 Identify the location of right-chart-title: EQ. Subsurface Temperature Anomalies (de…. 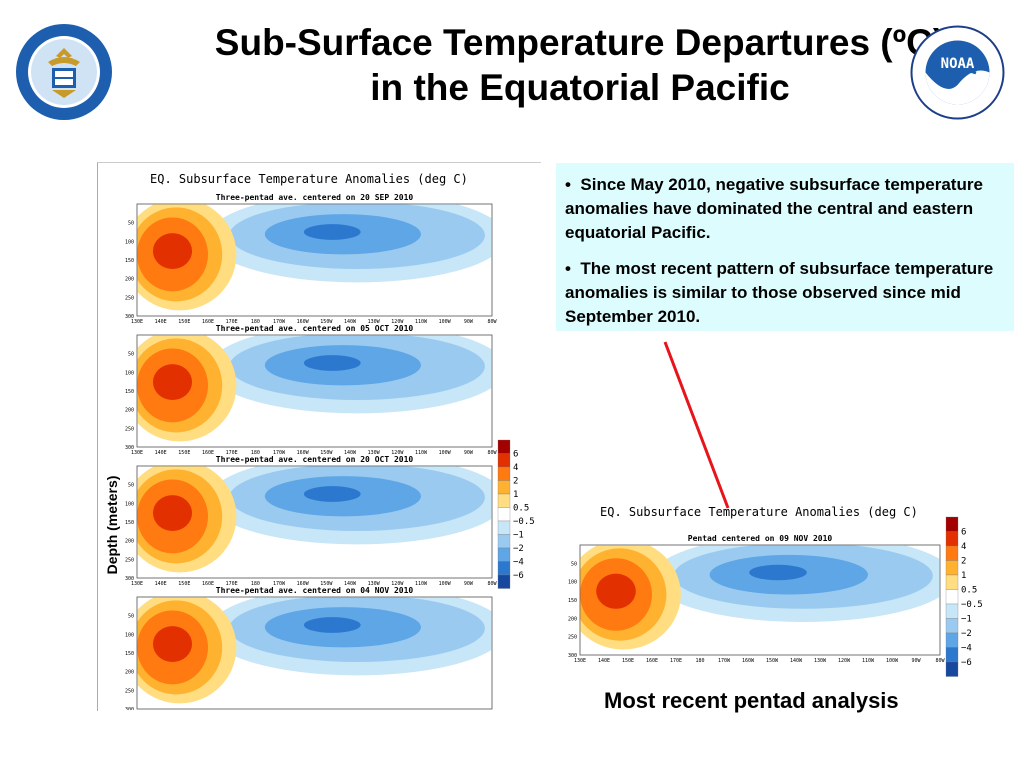
(759, 512).